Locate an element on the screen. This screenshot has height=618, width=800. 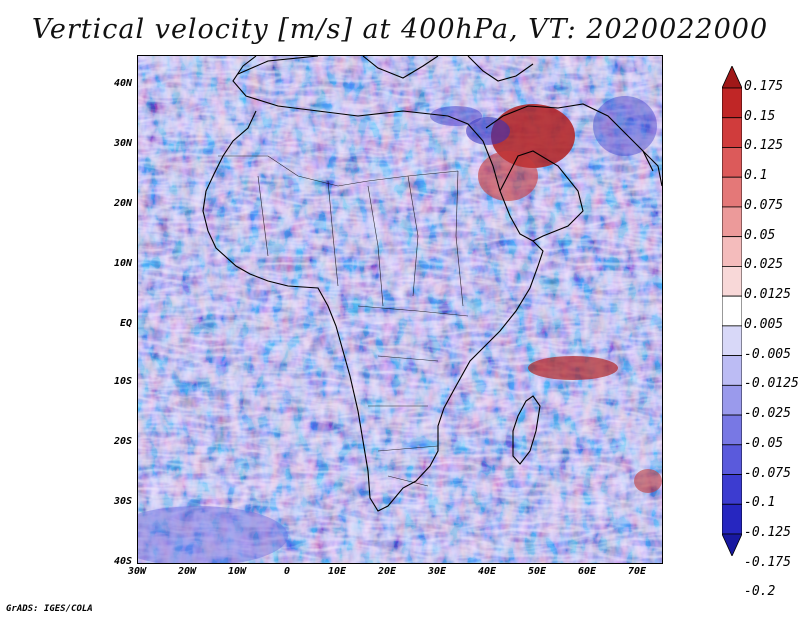
colorbar-label: -0.2 is located at coordinates (760, 592).